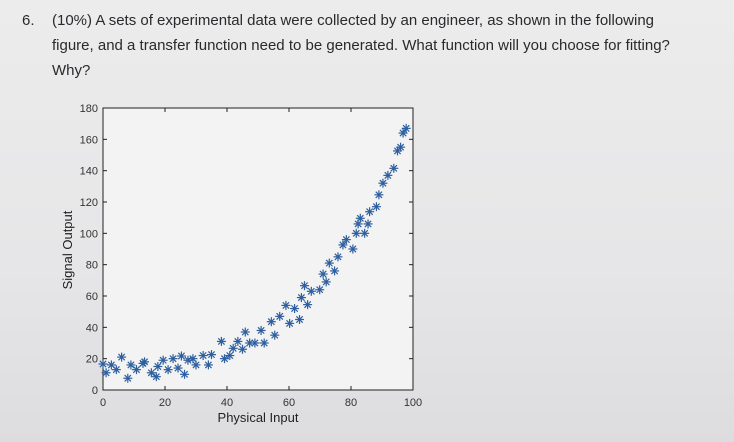 This screenshot has width=734, height=442. Describe the element at coordinates (67, 249) in the screenshot. I see `y-axis-label: Signal Output` at that location.